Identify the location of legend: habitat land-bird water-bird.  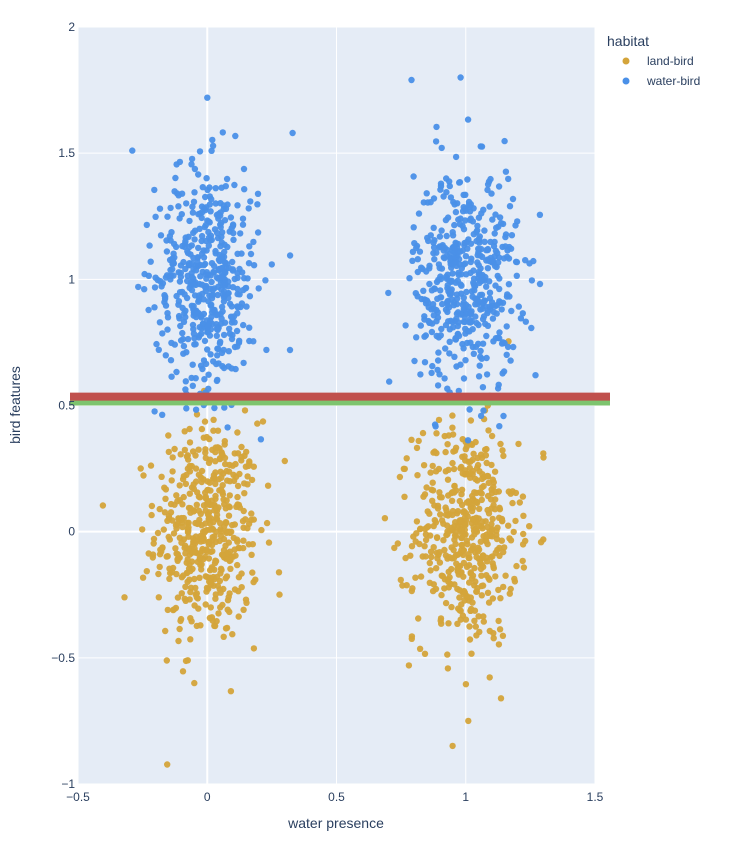
(653, 60).